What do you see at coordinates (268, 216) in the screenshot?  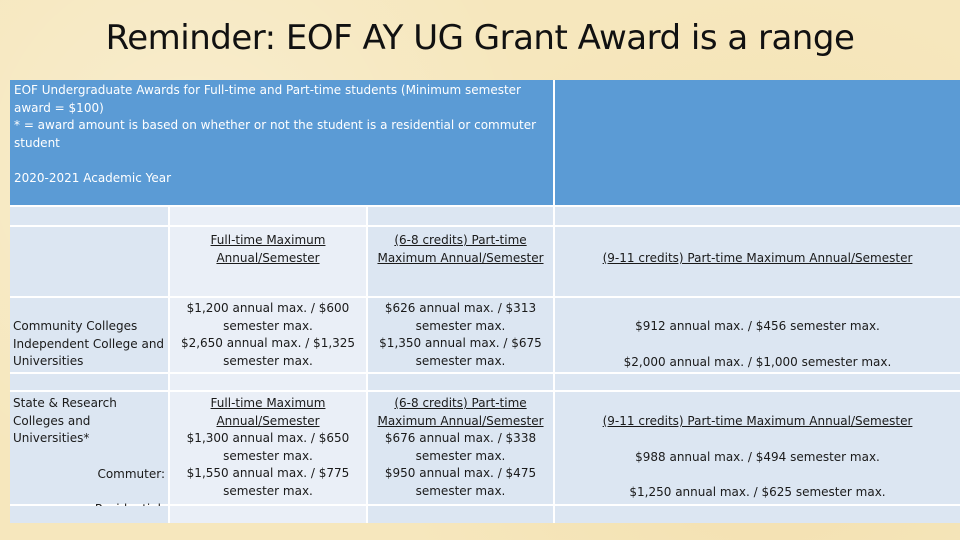 I see `band-row-1b` at bounding box center [268, 216].